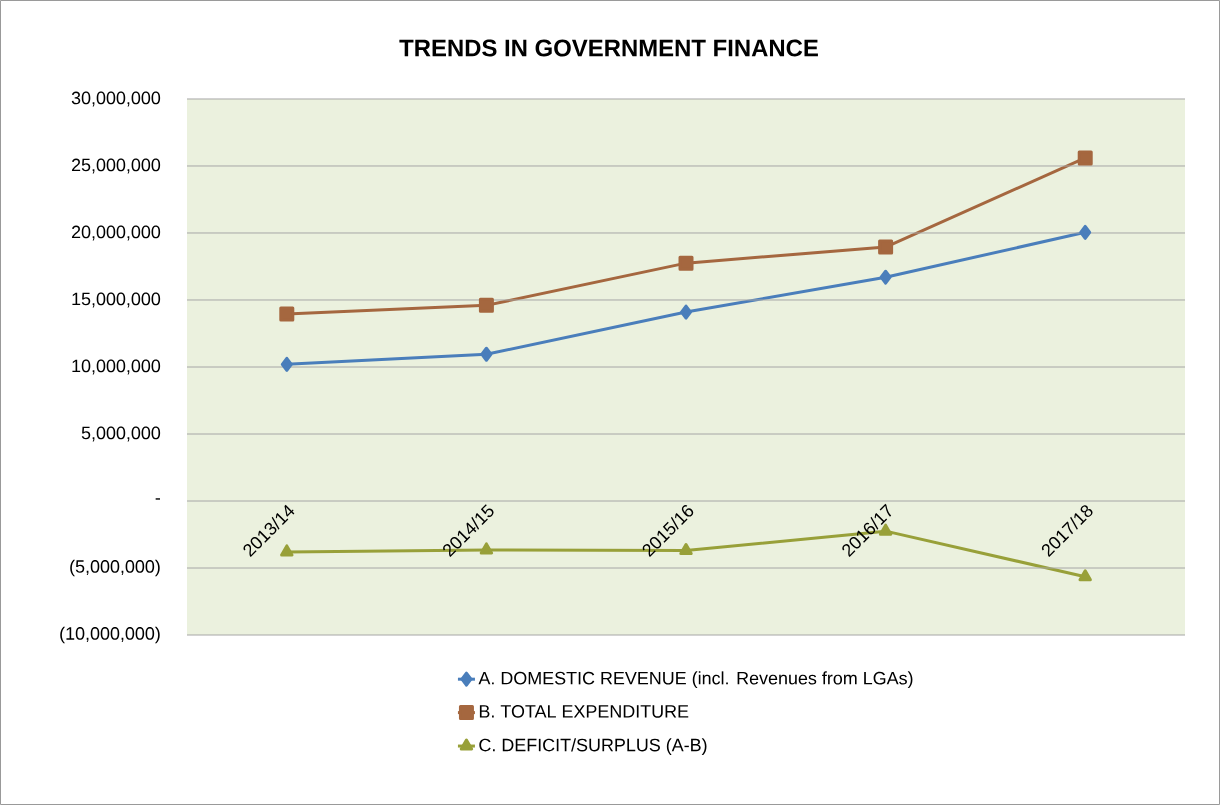 This screenshot has height=805, width=1220. What do you see at coordinates (158, 499) in the screenshot?
I see `y-tick-label: -` at bounding box center [158, 499].